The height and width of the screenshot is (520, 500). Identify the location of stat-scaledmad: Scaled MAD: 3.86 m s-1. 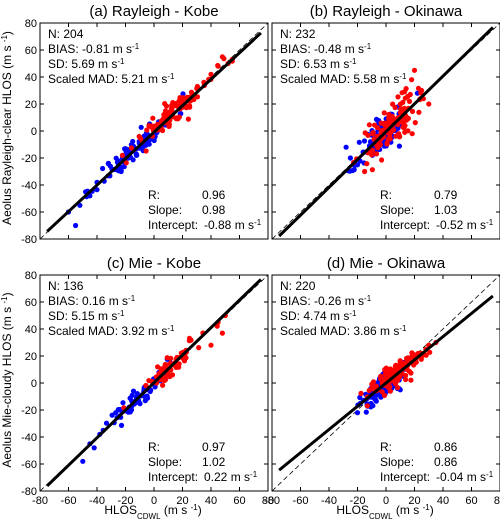
(343, 331).